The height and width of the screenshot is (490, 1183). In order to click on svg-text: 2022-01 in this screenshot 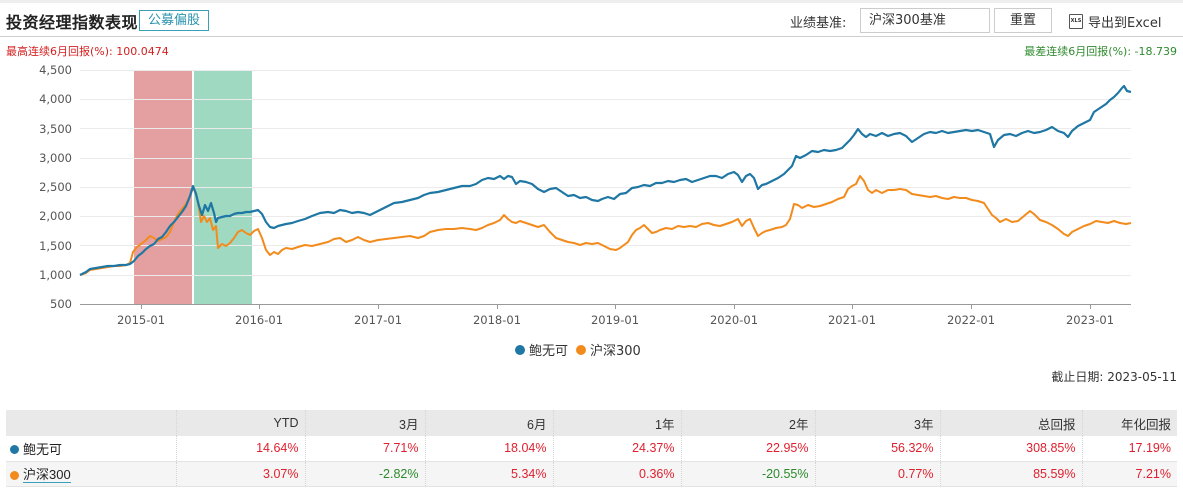, I will do `click(971, 320)`.